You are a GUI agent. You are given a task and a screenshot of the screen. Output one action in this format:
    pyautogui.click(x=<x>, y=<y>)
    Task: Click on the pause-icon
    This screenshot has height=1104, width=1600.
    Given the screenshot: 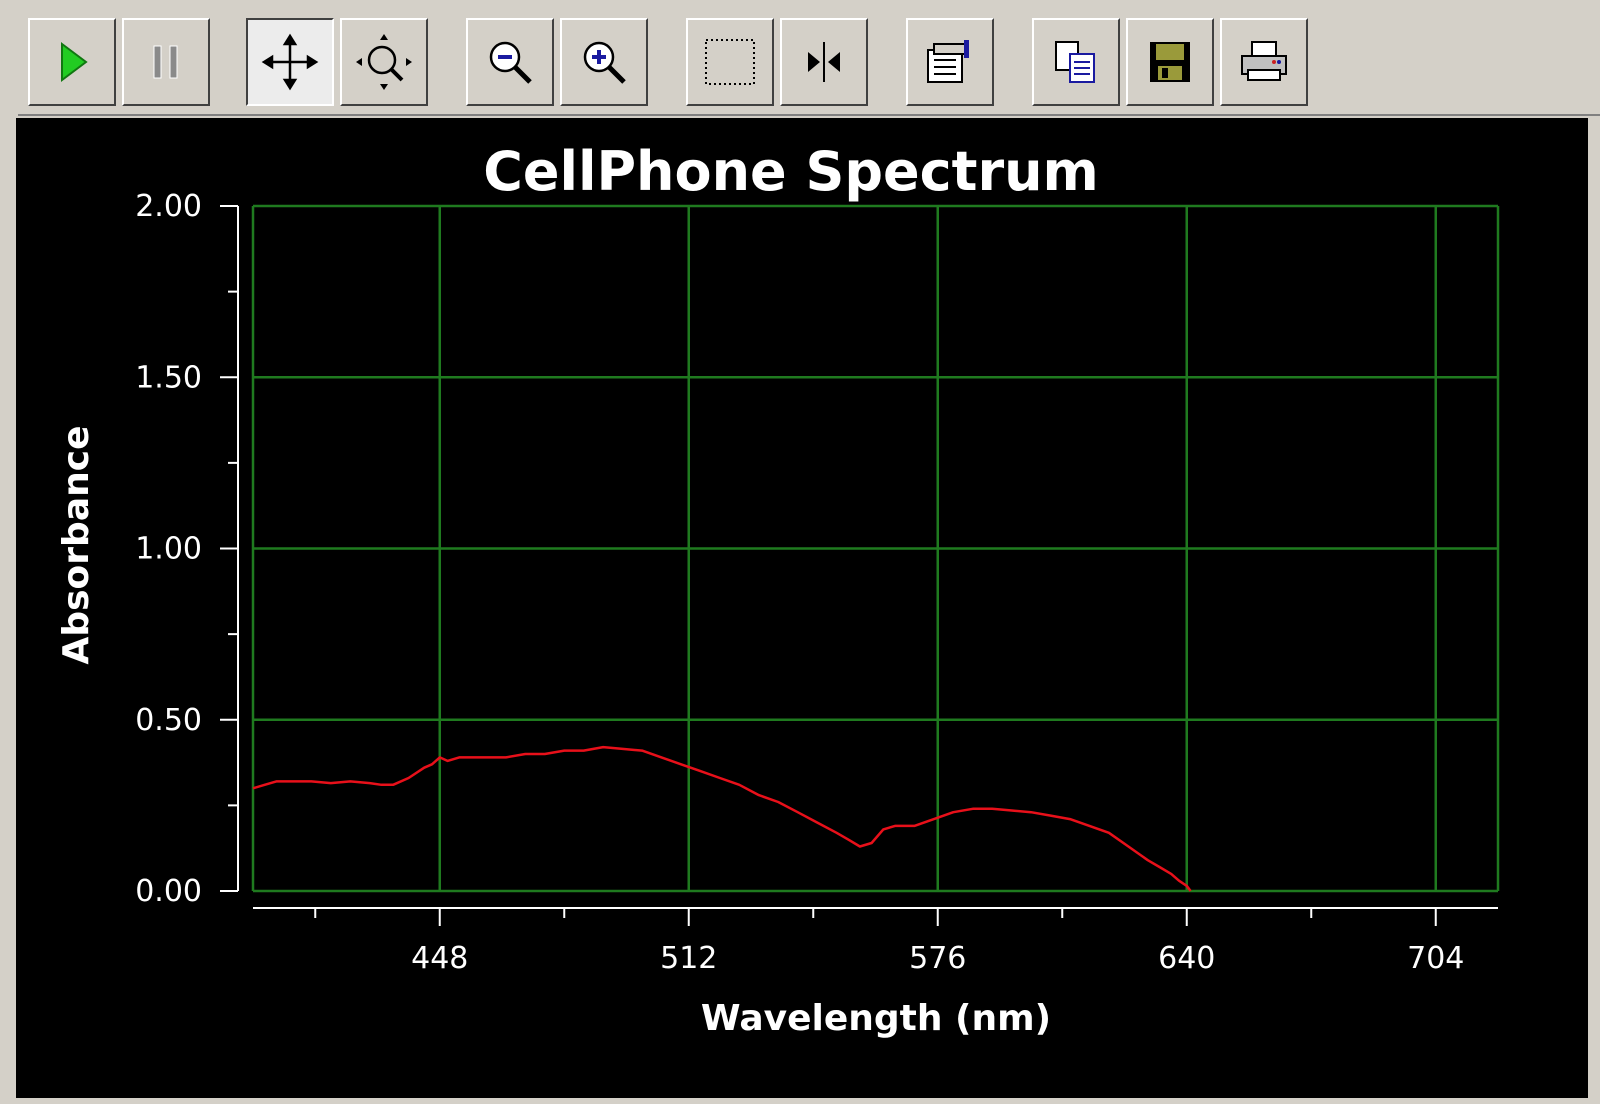 What is the action you would take?
    pyautogui.click(x=165, y=62)
    